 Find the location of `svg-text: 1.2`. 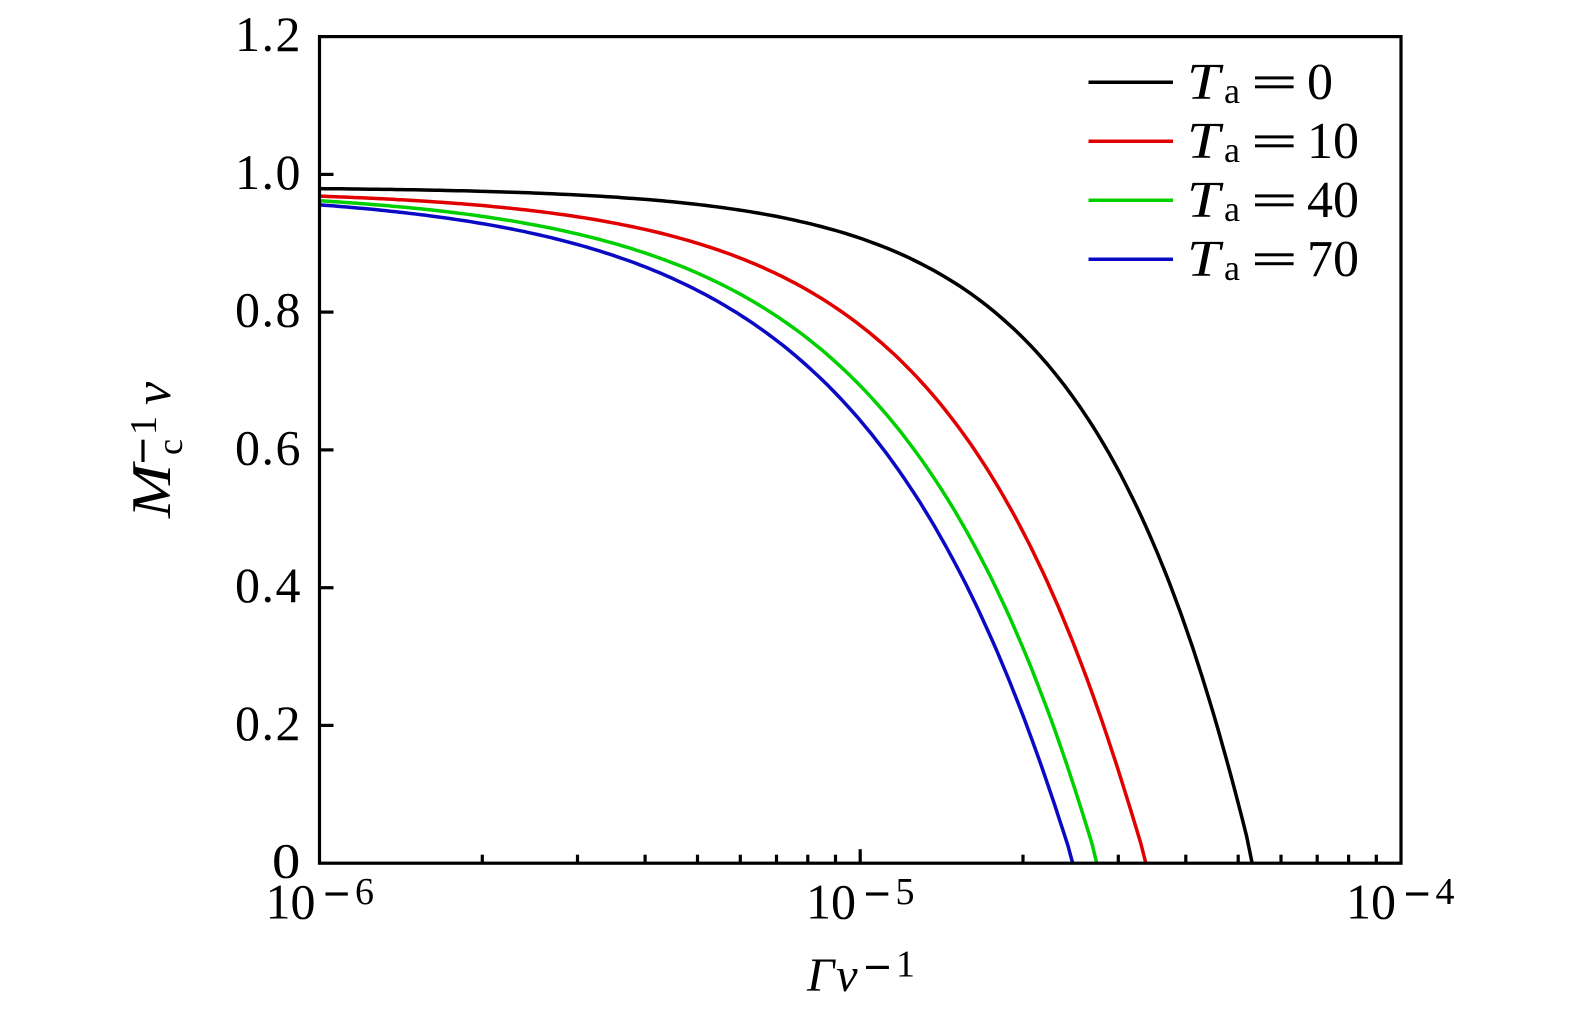

svg-text: 1.2 is located at coordinates (268, 34).